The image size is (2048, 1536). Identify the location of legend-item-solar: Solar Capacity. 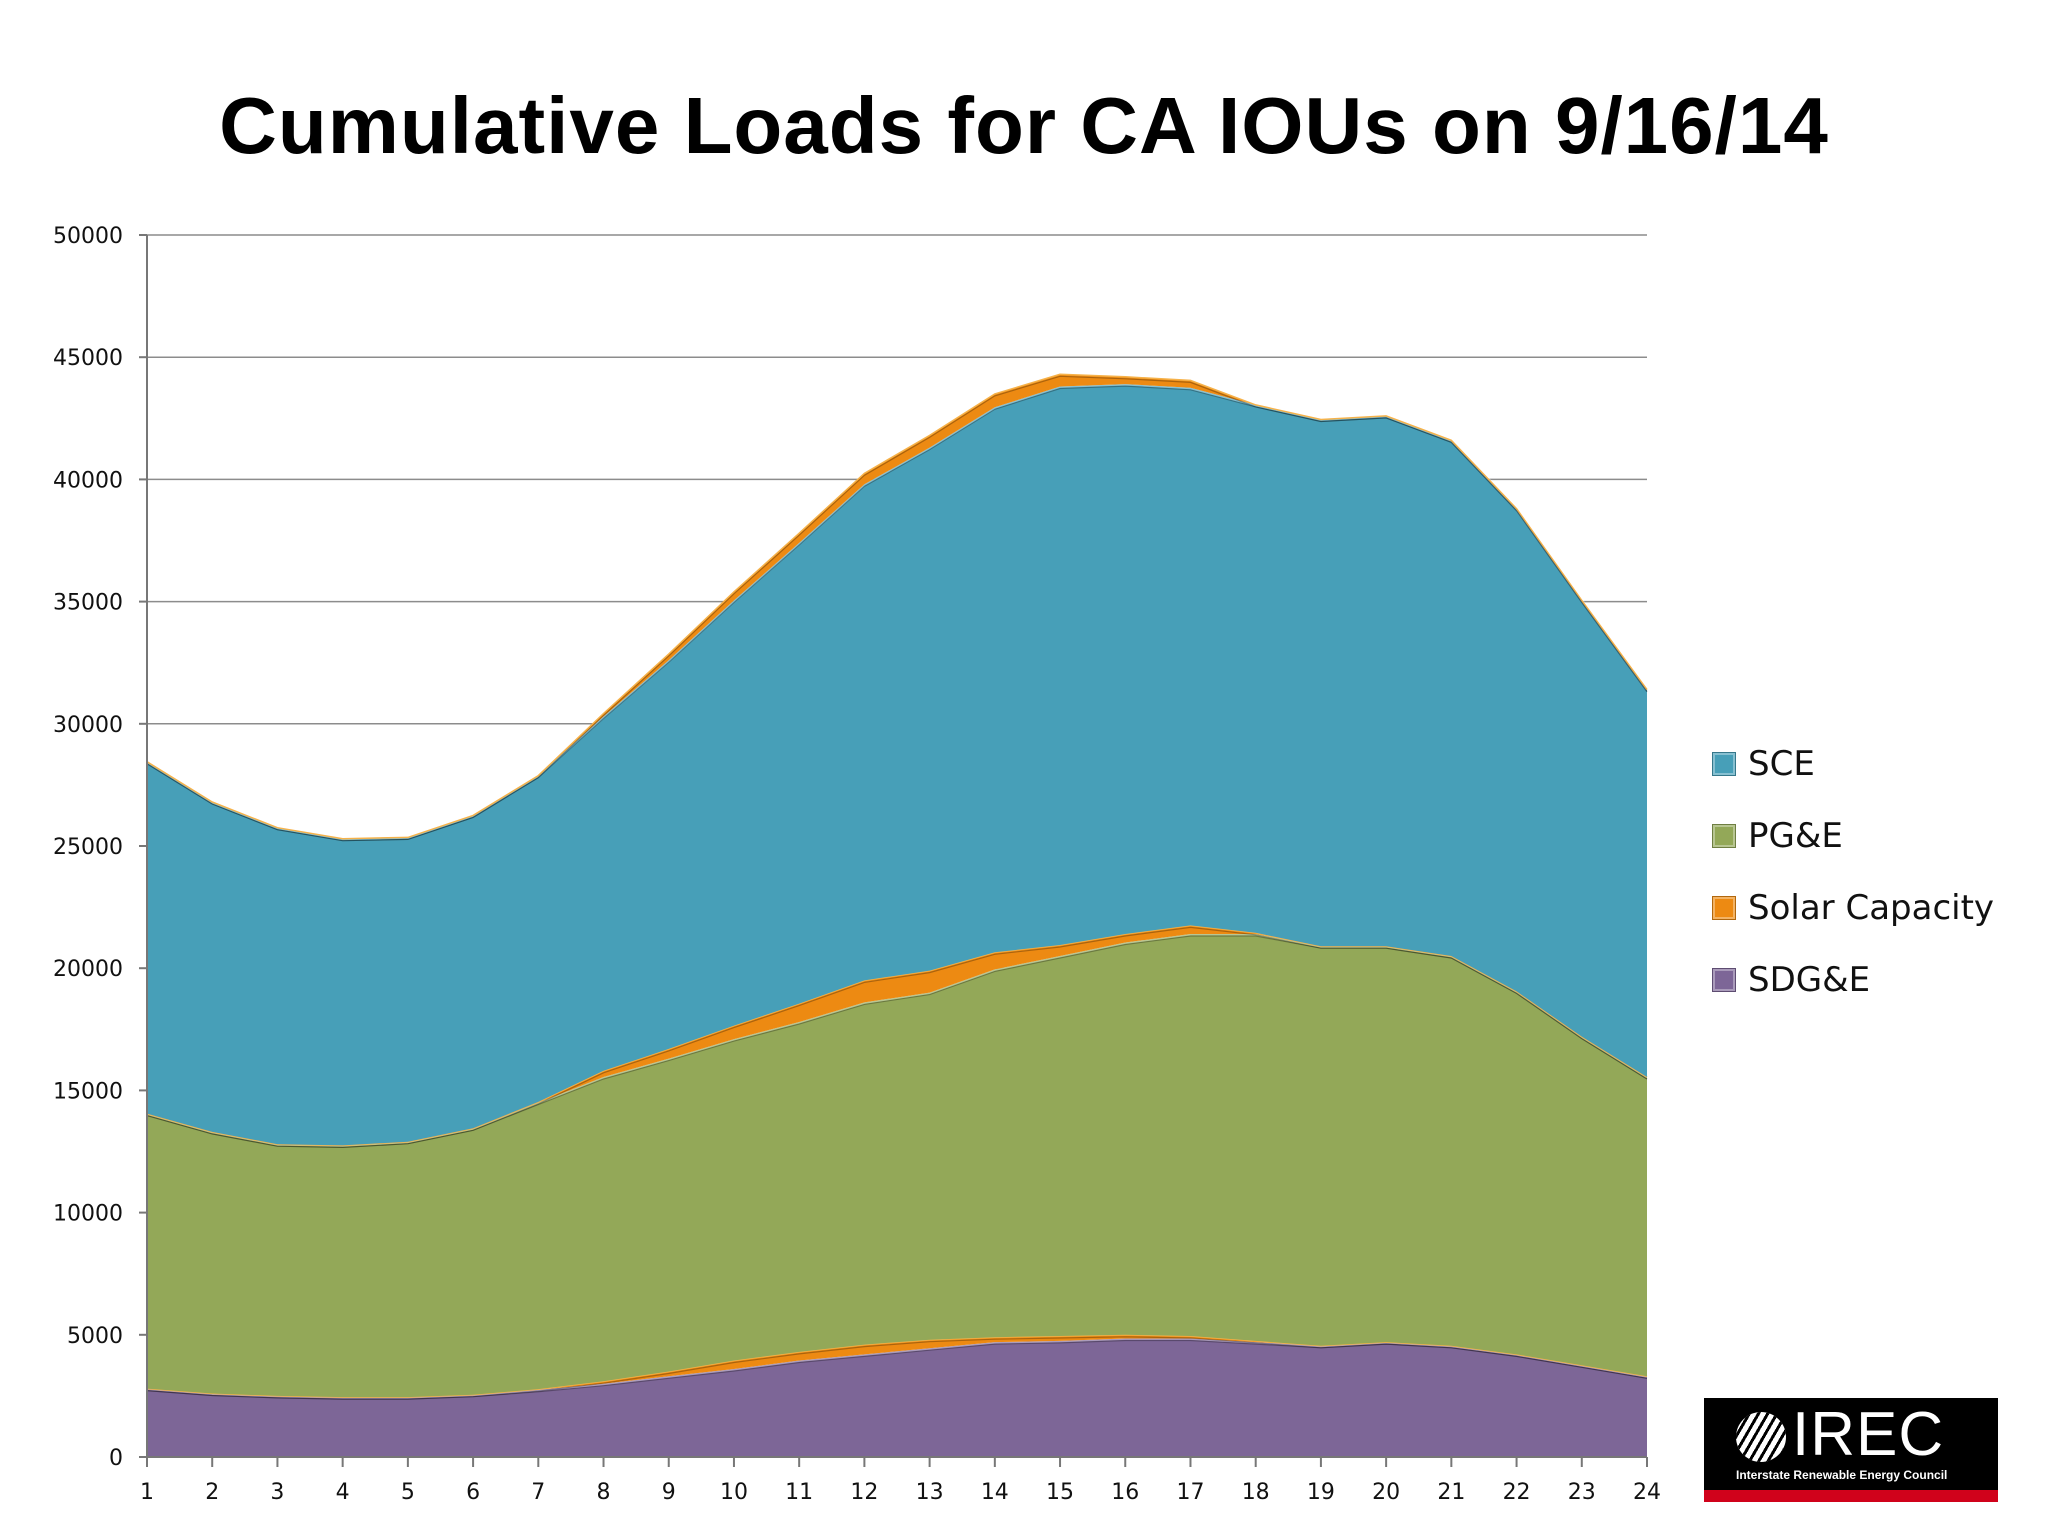
(1853, 908).